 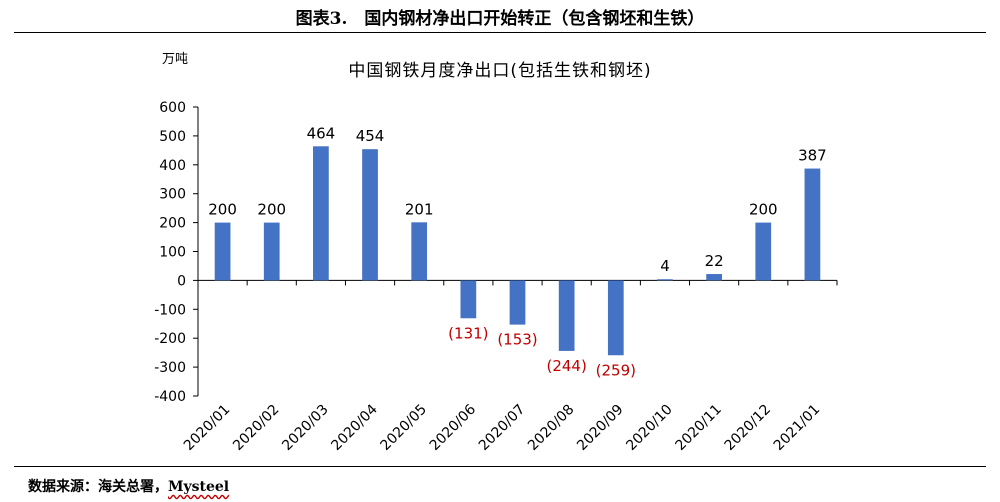 What do you see at coordinates (172, 195) in the screenshot?
I see `y-tick-label: 300` at bounding box center [172, 195].